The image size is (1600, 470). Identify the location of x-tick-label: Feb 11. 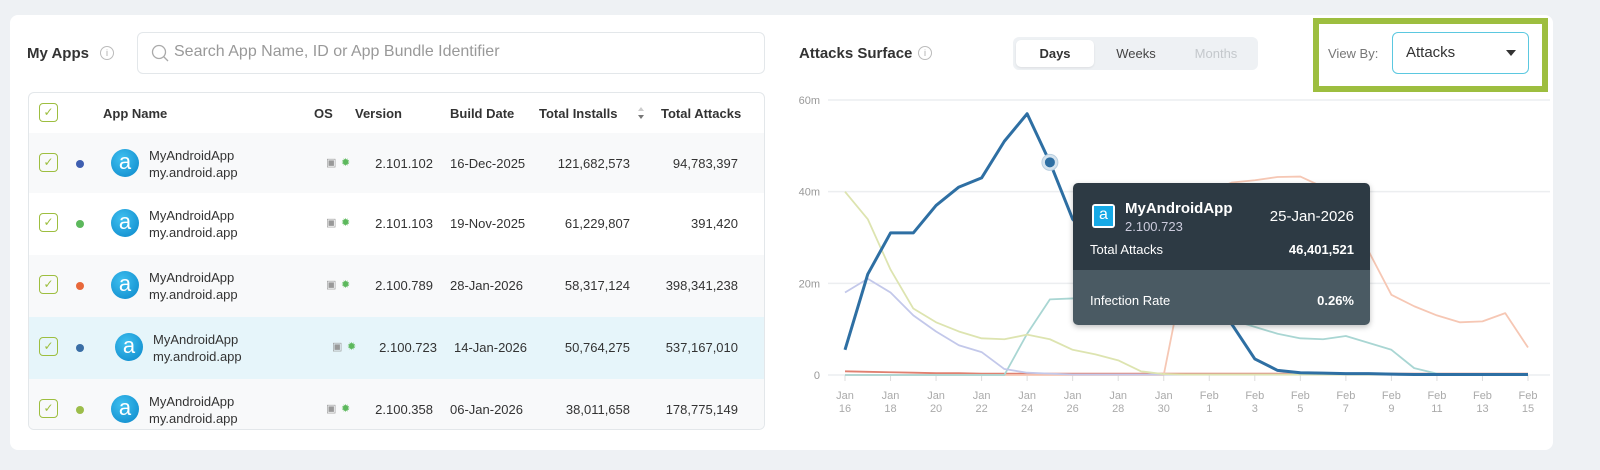
(1436, 402).